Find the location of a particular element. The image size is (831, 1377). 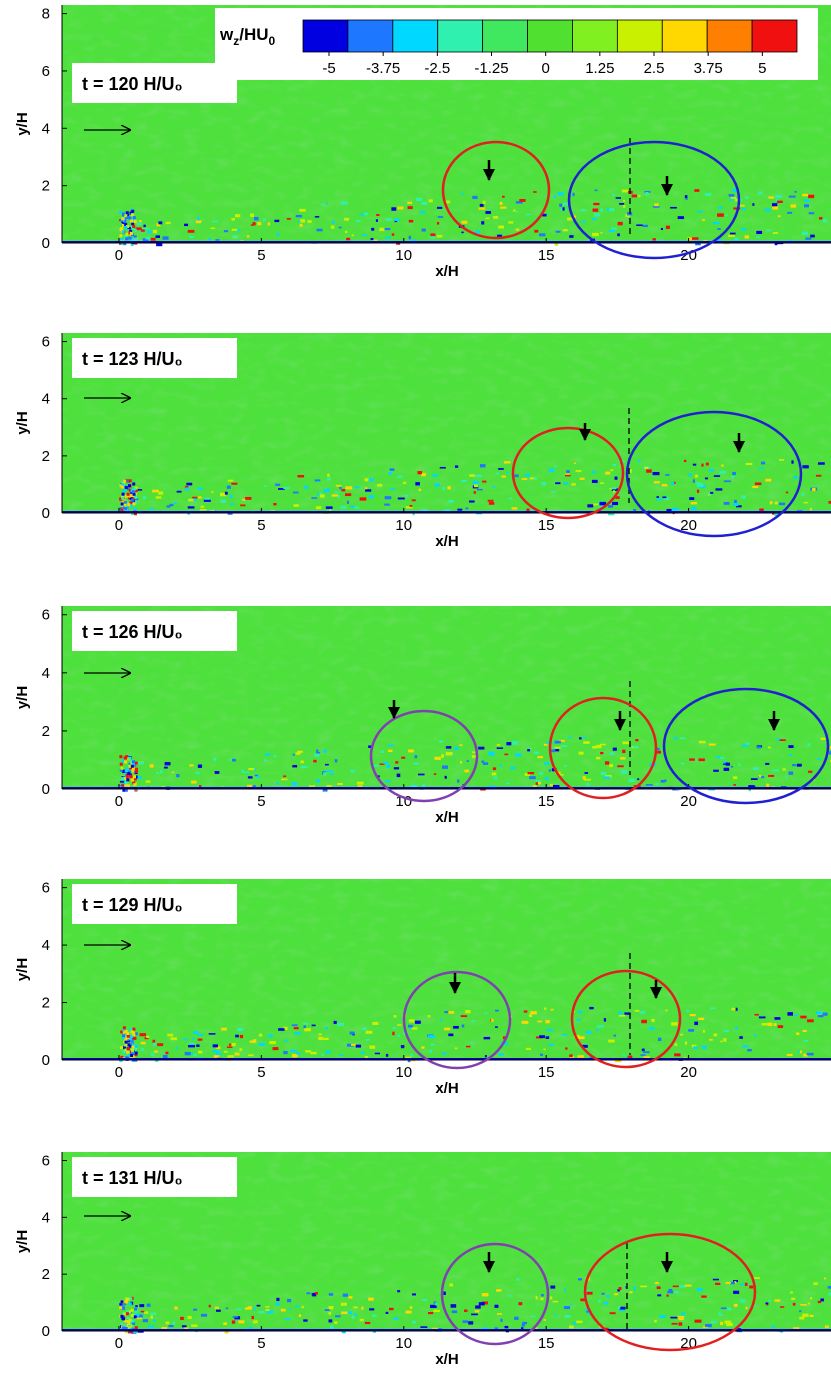

colorbar-block is located at coordinates (370, 36).